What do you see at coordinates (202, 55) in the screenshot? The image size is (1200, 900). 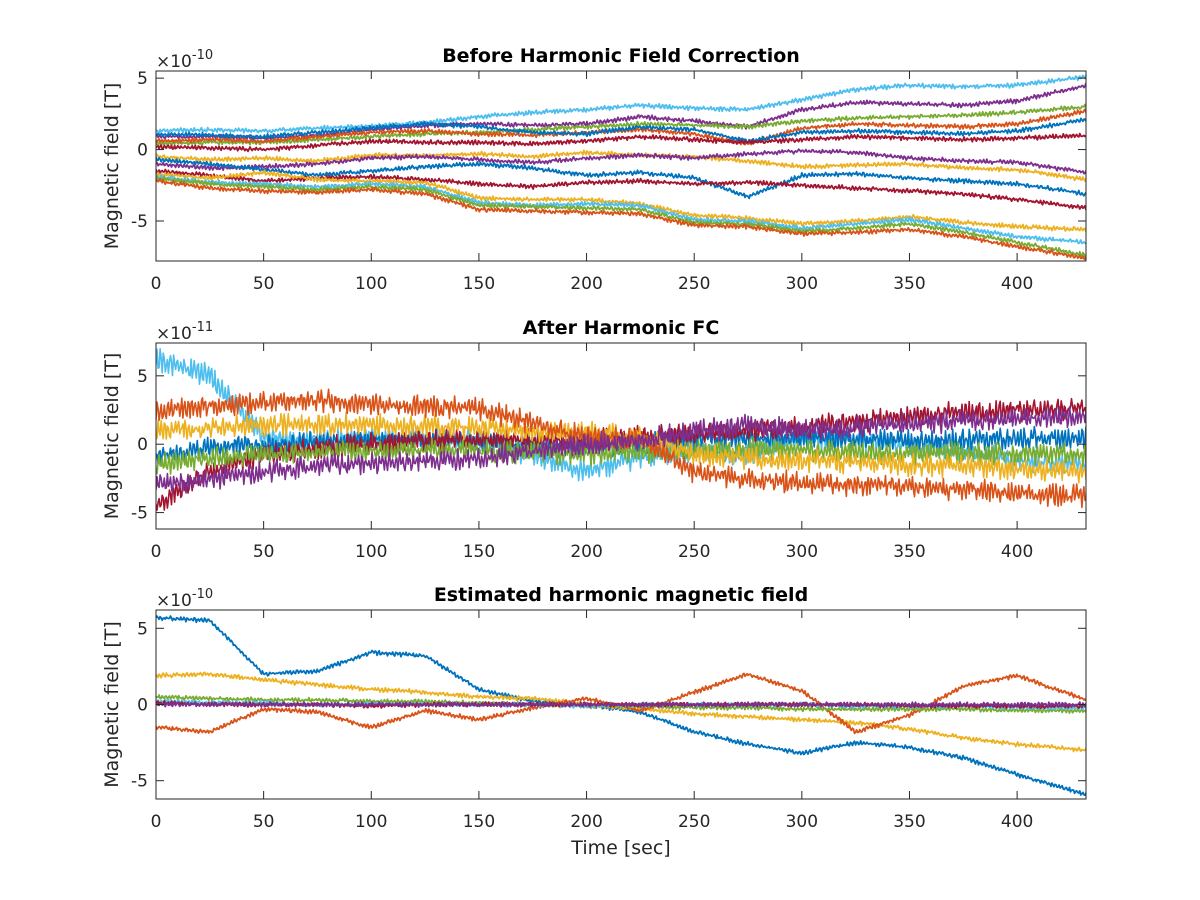 I see `subplot-1-exponent-power: -10` at bounding box center [202, 55].